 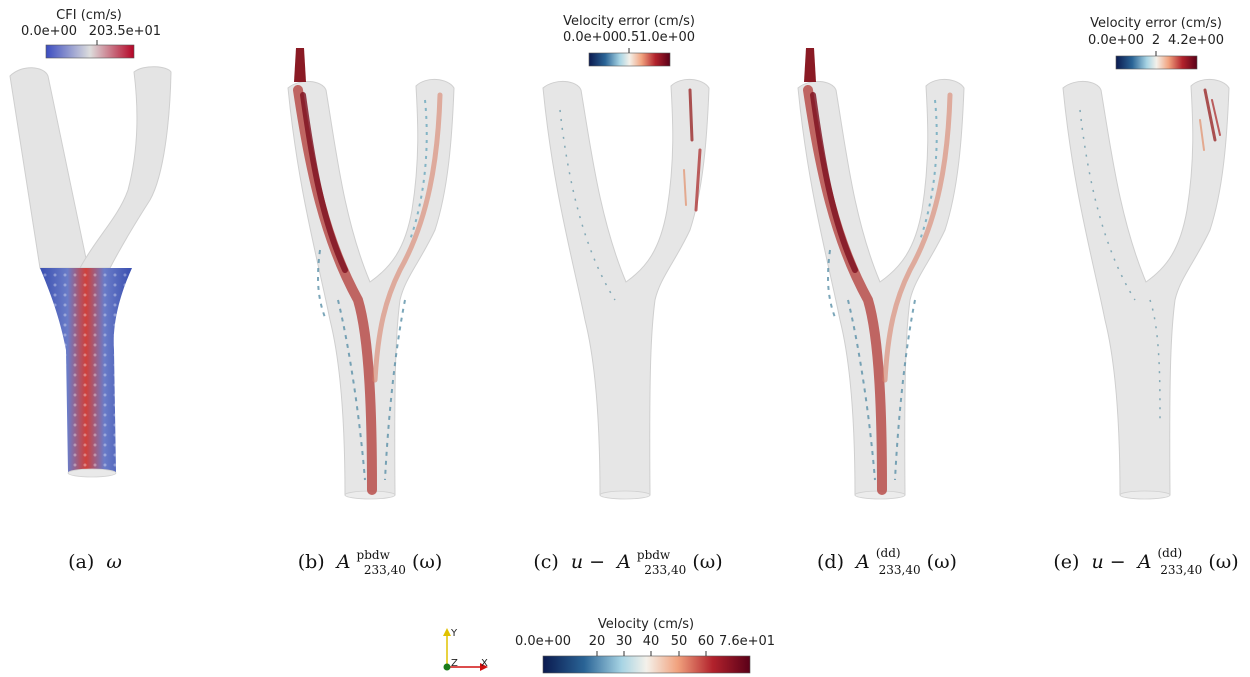 I want to click on panel-c-tick-mid: 0.5, so click(x=629, y=37).